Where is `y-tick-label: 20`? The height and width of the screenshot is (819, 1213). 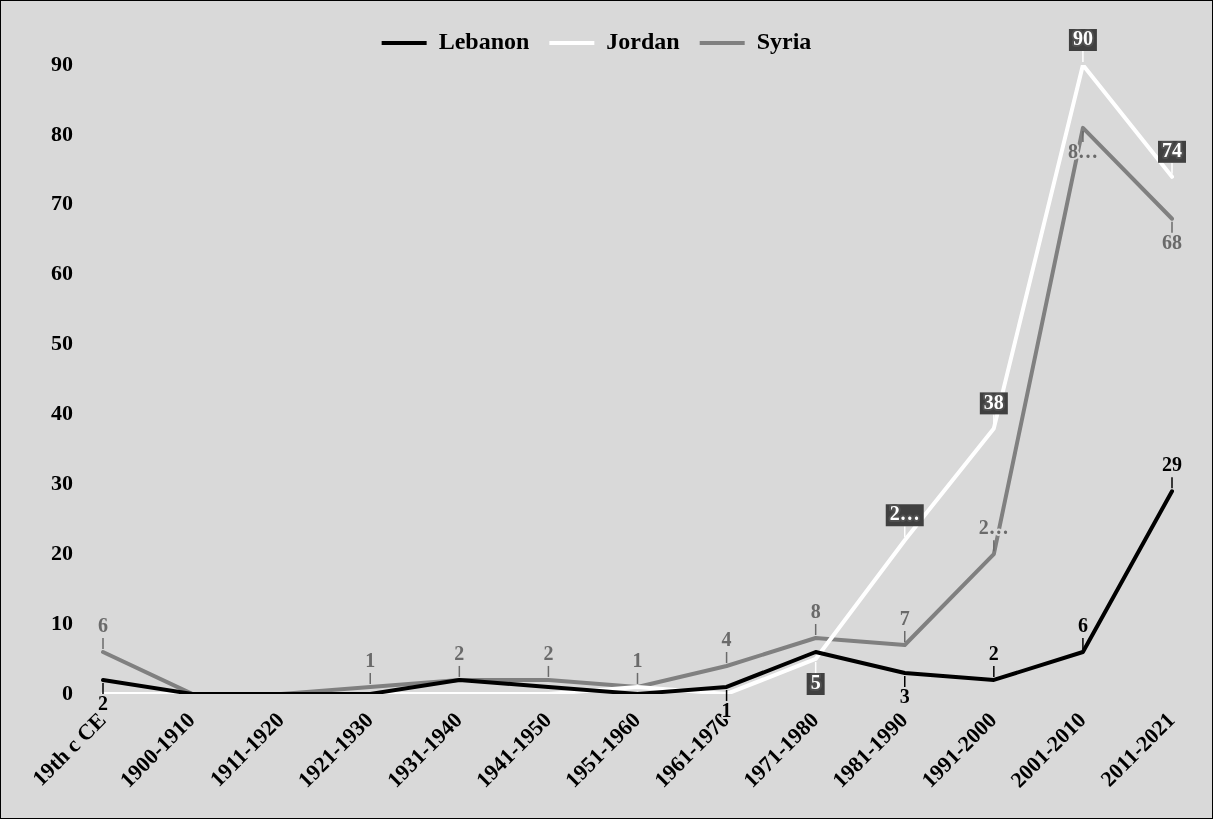
y-tick-label: 20 is located at coordinates (62, 552).